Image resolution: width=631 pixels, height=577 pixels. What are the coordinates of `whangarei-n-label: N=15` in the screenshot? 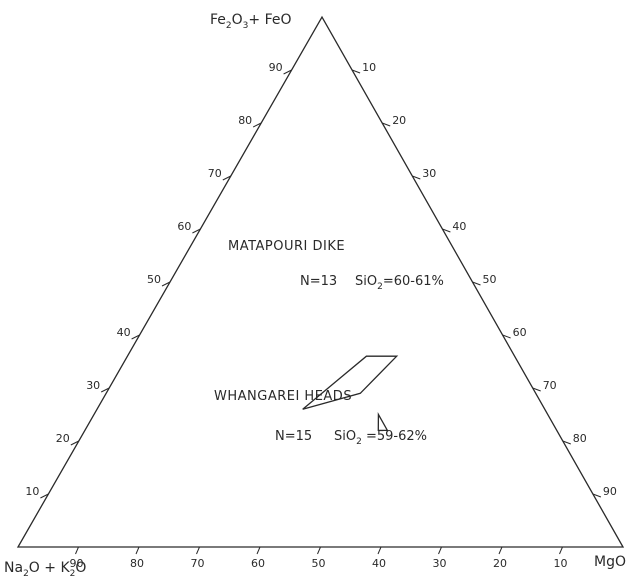 It's located at (293, 436).